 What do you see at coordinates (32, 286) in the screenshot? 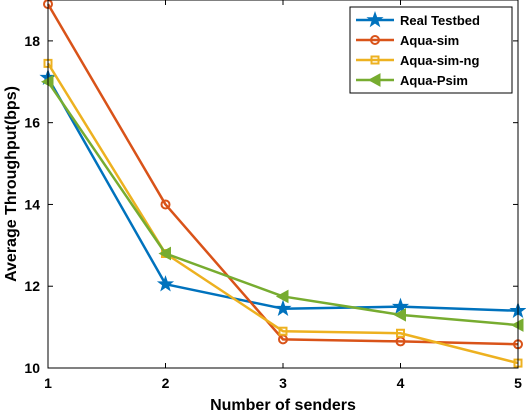
I see `y-tick-label: 12` at bounding box center [32, 286].